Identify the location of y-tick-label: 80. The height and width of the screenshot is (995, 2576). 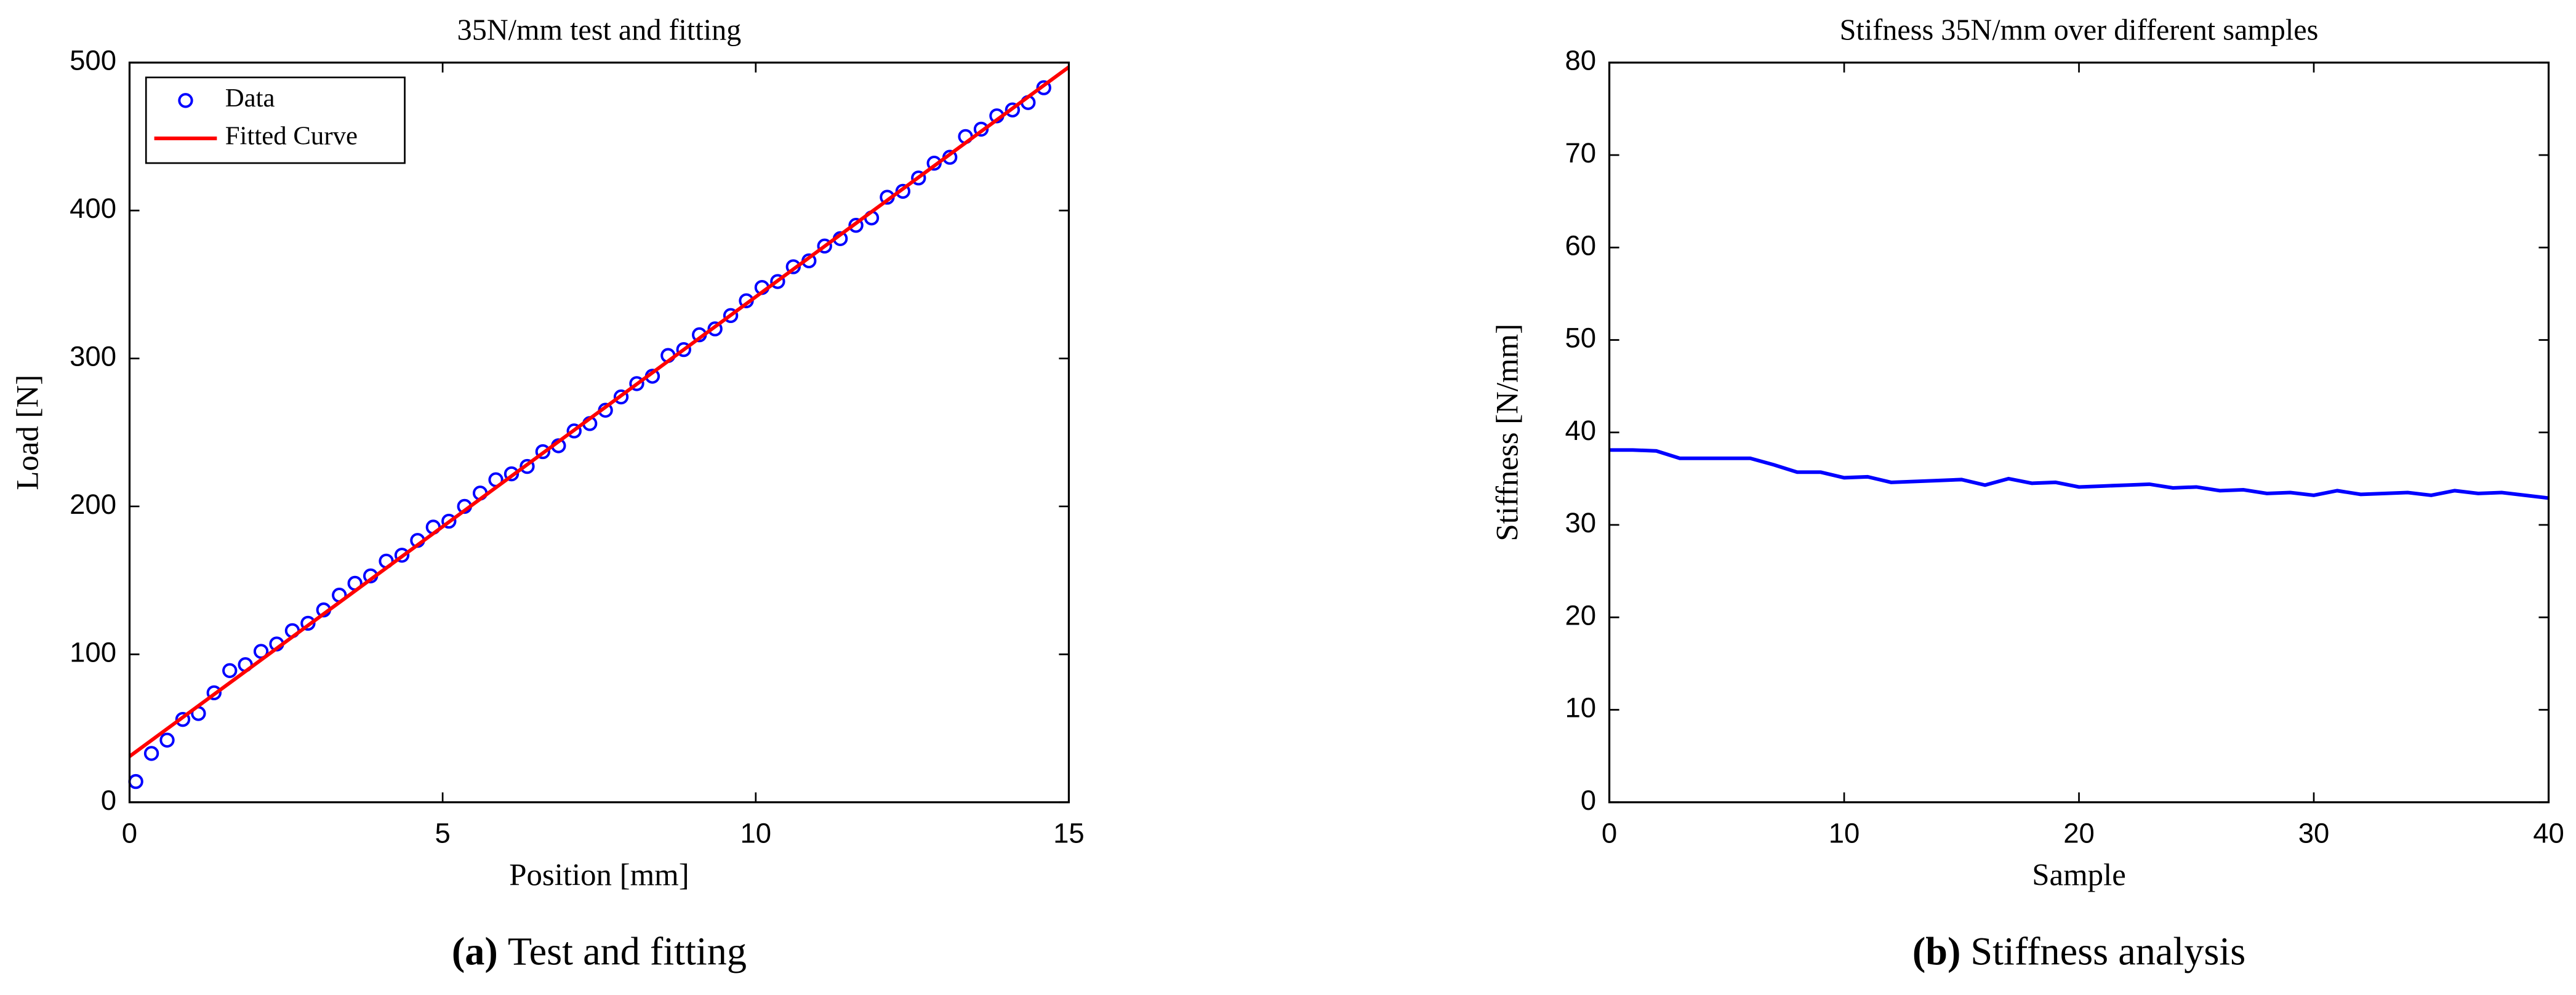
(1581, 60).